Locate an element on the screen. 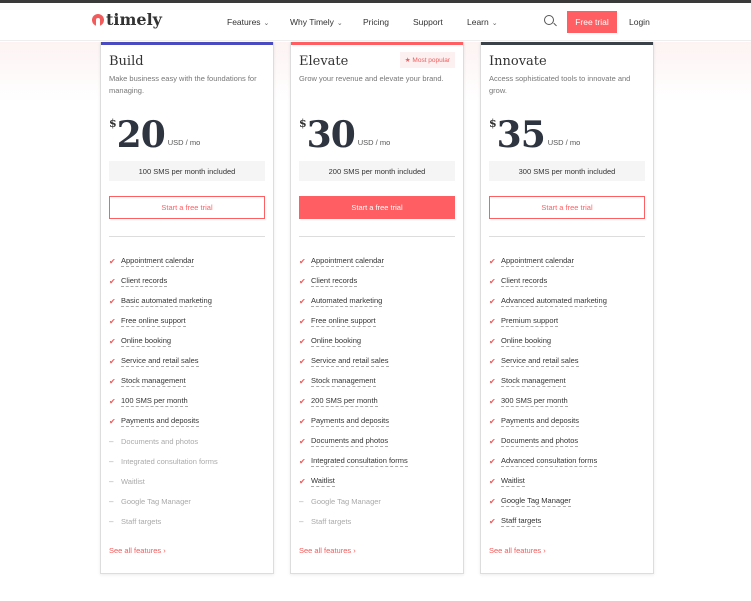  free-trial-button: Free trial is located at coordinates (592, 22).